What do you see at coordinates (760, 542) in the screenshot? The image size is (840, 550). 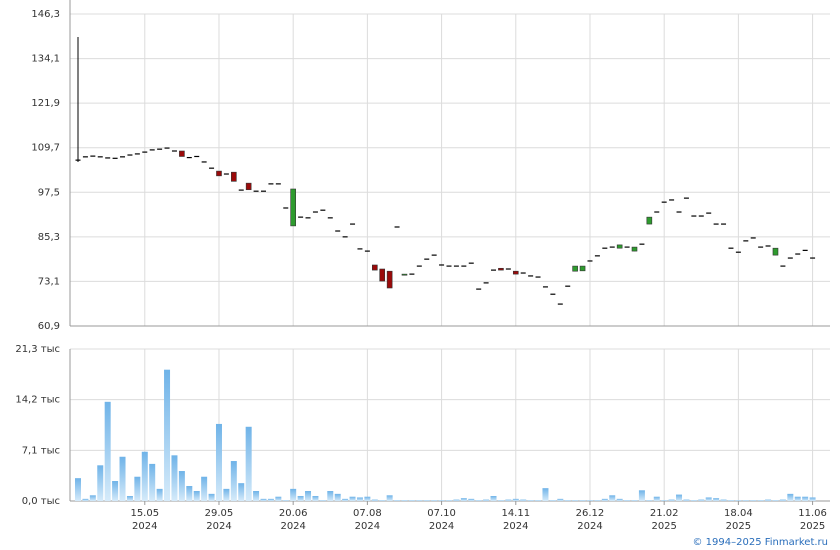 I see `footer: © 1994–2025 Finmarket.ru` at bounding box center [760, 542].